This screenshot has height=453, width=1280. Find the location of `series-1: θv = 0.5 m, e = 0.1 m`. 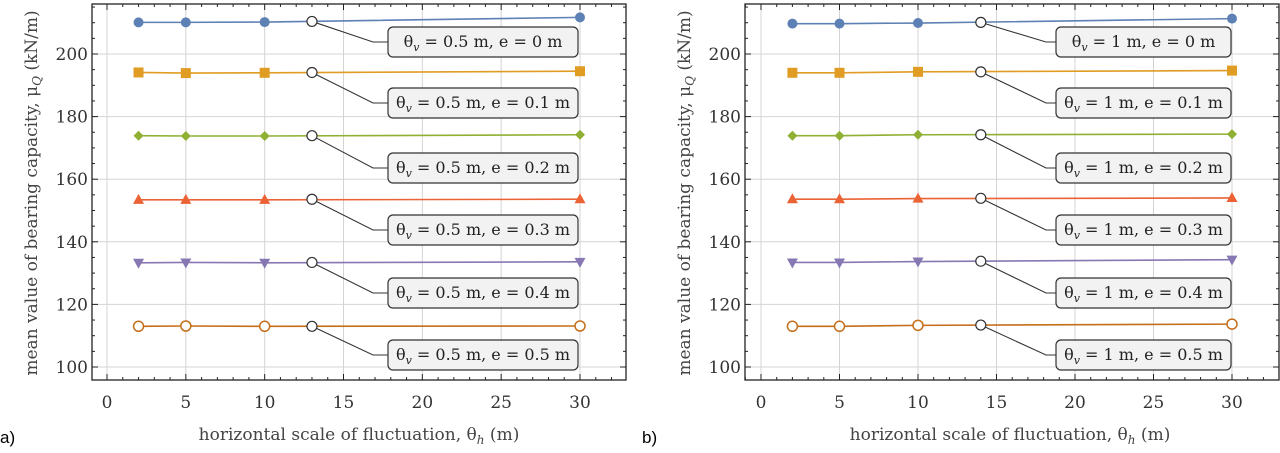

series-1: θv = 0.5 m, e = 0.1 m is located at coordinates (359, 92).